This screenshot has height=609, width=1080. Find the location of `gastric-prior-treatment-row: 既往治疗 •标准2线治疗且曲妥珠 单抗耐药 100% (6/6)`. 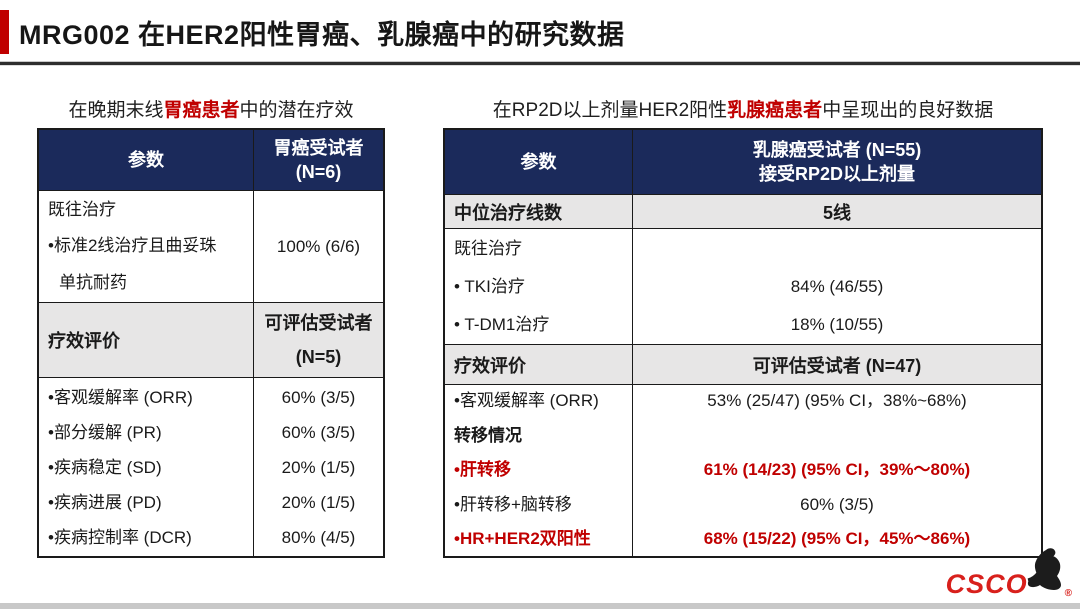

gastric-prior-treatment-row: 既往治疗 •标准2线治疗且曲妥珠 单抗耐药 100% (6/6) is located at coordinates (211, 246).